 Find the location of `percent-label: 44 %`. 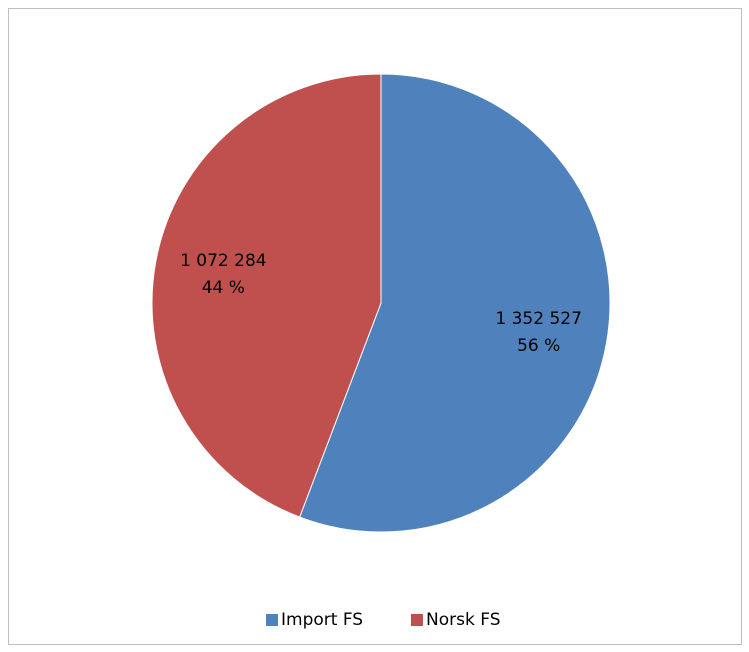

percent-label: 44 % is located at coordinates (223, 288).